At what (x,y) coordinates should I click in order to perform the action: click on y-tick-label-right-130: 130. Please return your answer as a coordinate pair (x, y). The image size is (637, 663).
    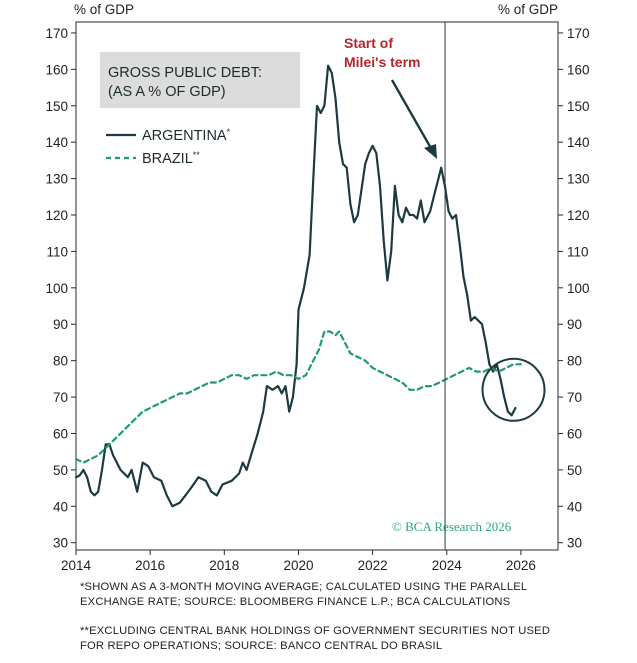
    Looking at the image, I should click on (578, 179).